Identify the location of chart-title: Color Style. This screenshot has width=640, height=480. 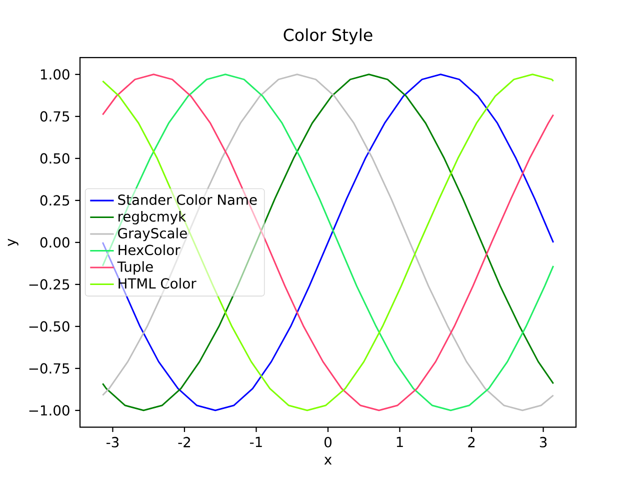
(328, 36).